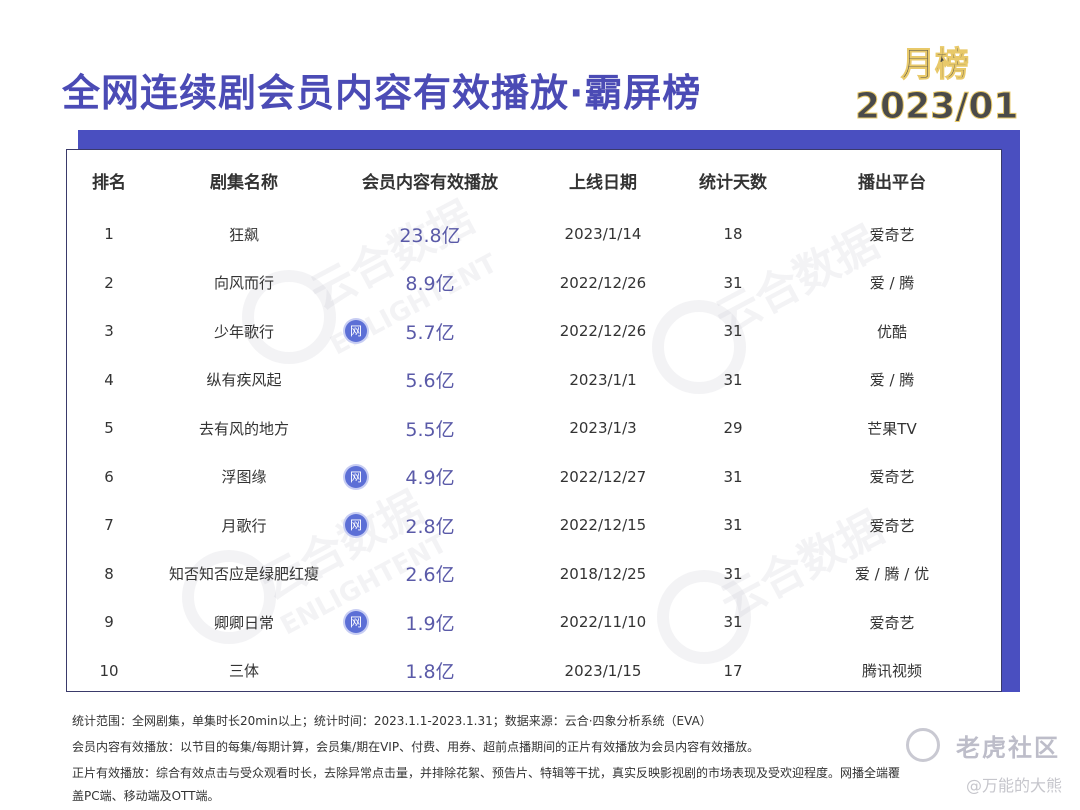 This screenshot has width=1080, height=810. I want to click on rank-cell: 4, so click(109, 379).